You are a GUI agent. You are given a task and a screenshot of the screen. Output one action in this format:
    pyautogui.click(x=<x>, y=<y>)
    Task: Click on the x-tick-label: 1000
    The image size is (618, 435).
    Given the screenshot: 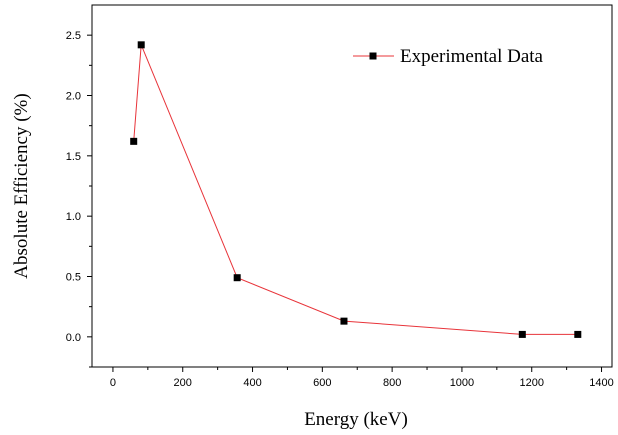 What is the action you would take?
    pyautogui.click(x=462, y=383)
    